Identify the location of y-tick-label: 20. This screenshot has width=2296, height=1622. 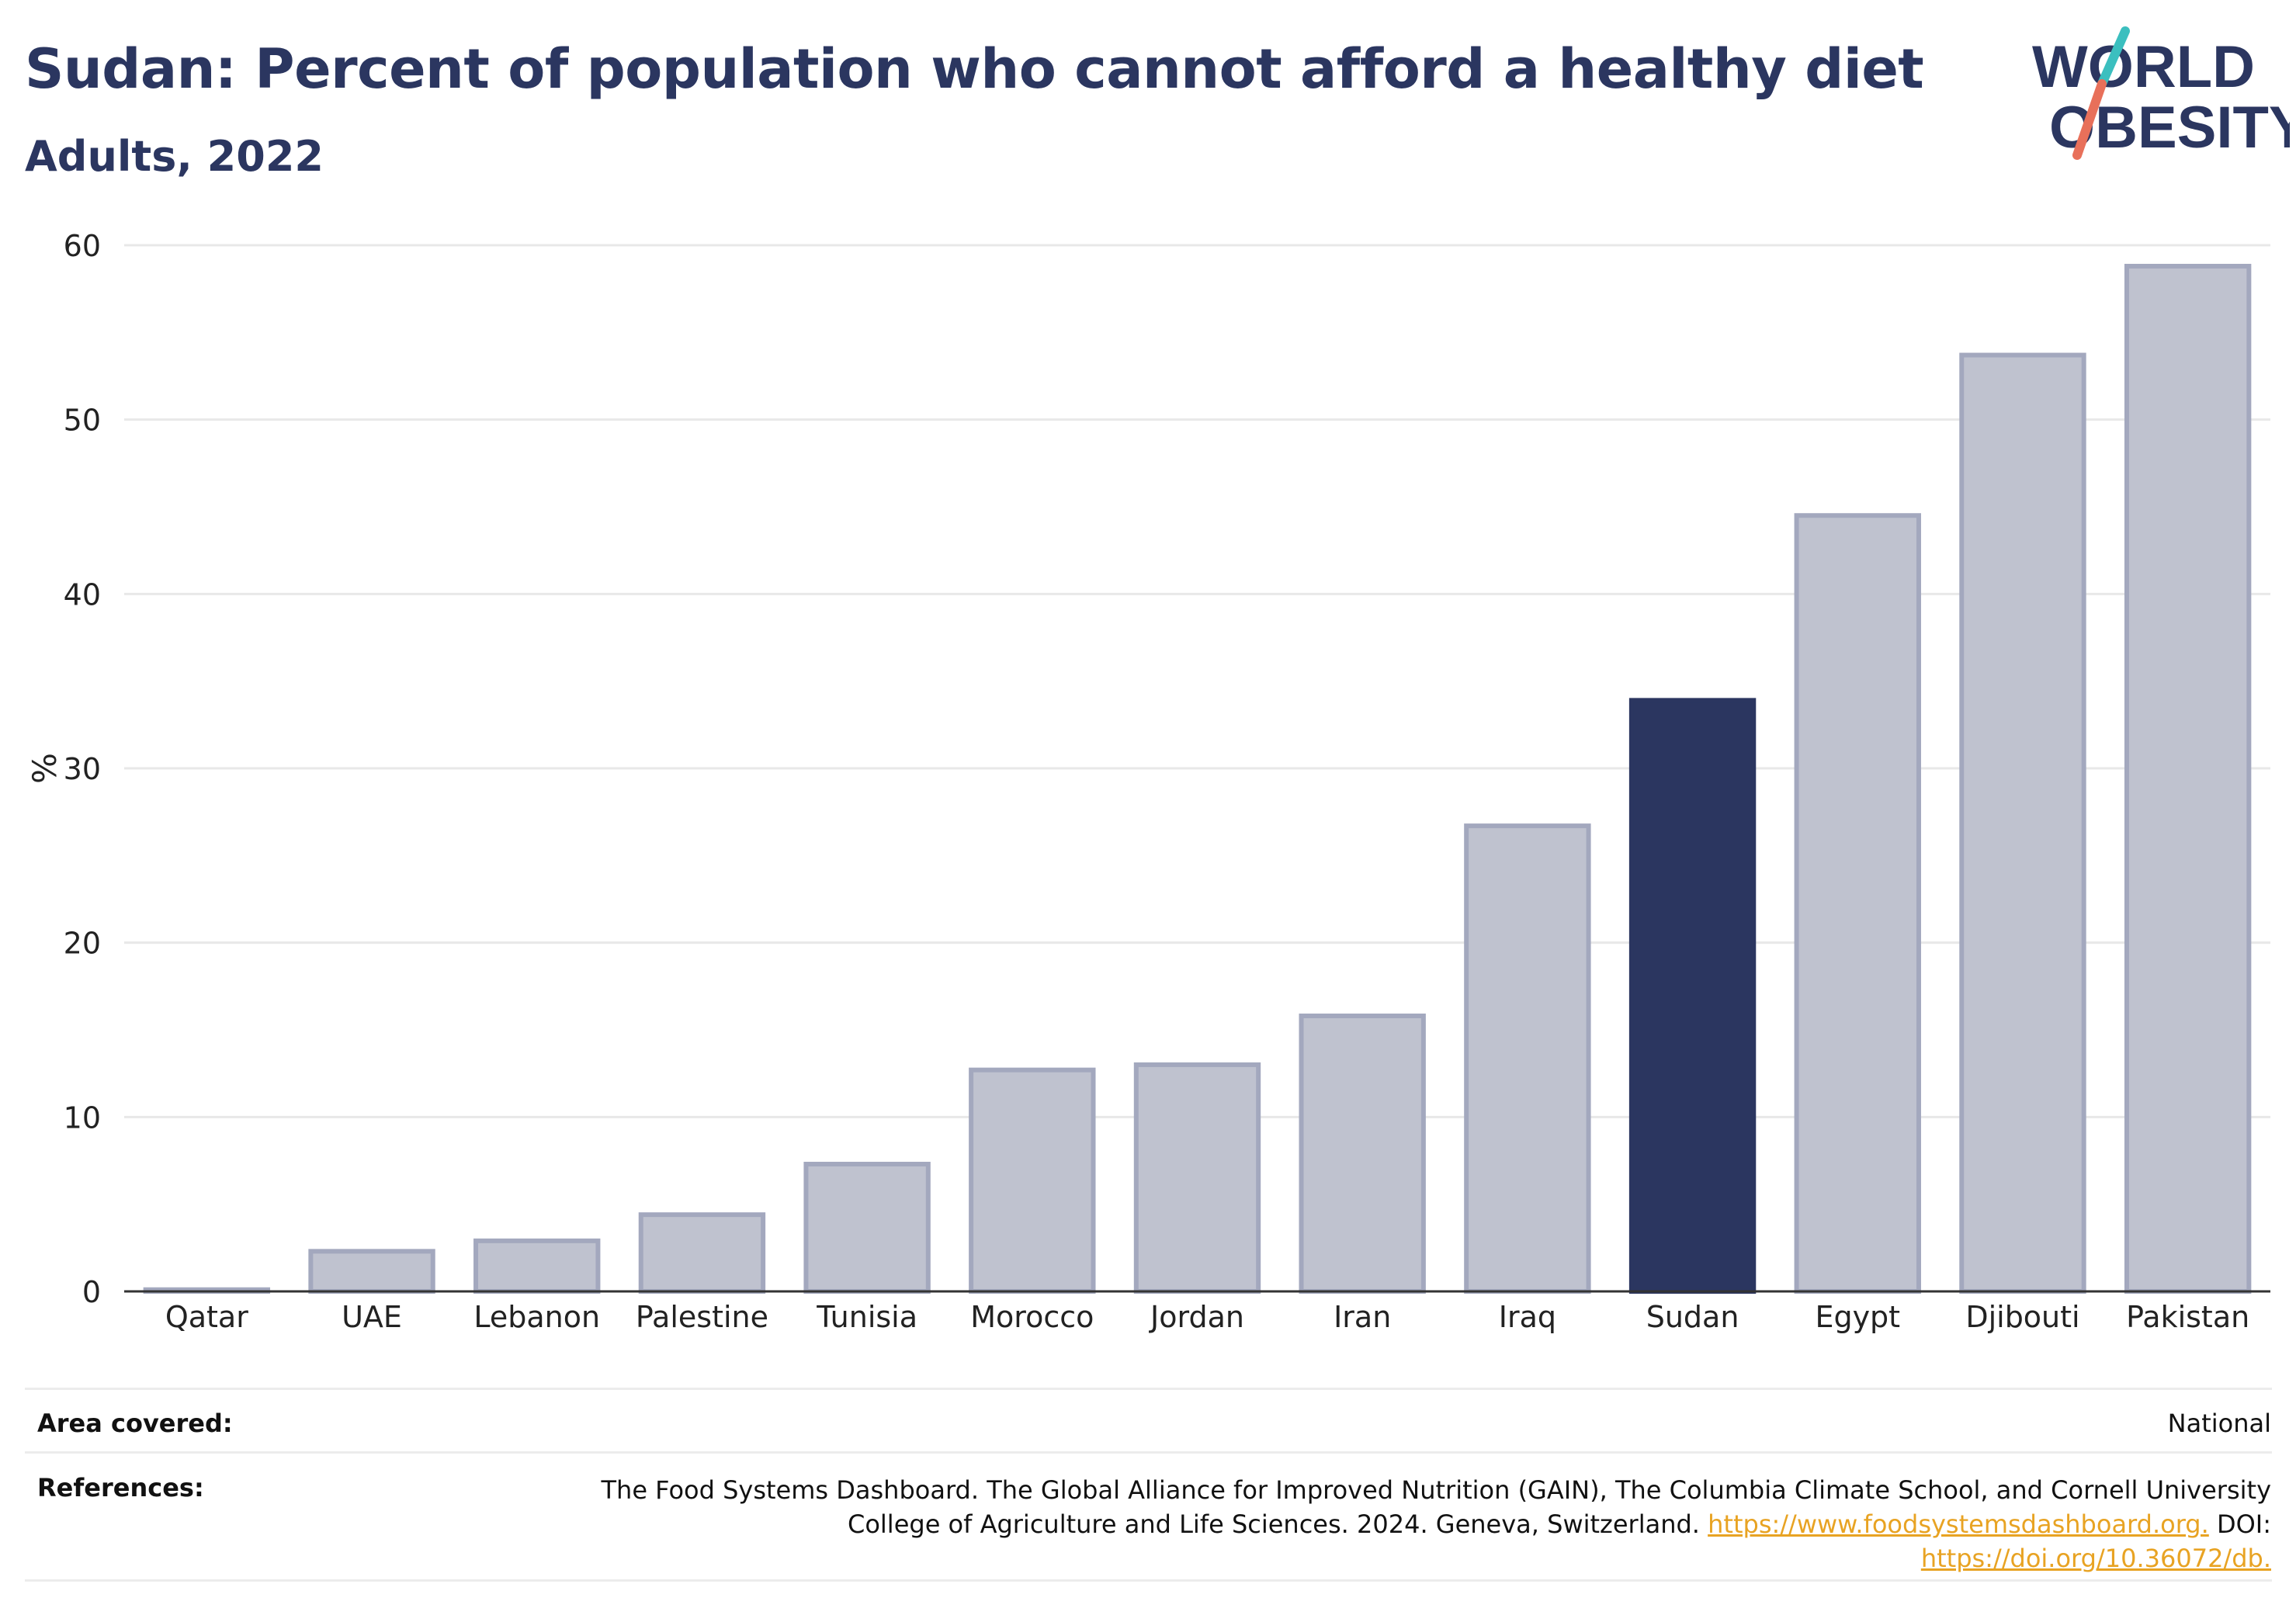
(82, 944).